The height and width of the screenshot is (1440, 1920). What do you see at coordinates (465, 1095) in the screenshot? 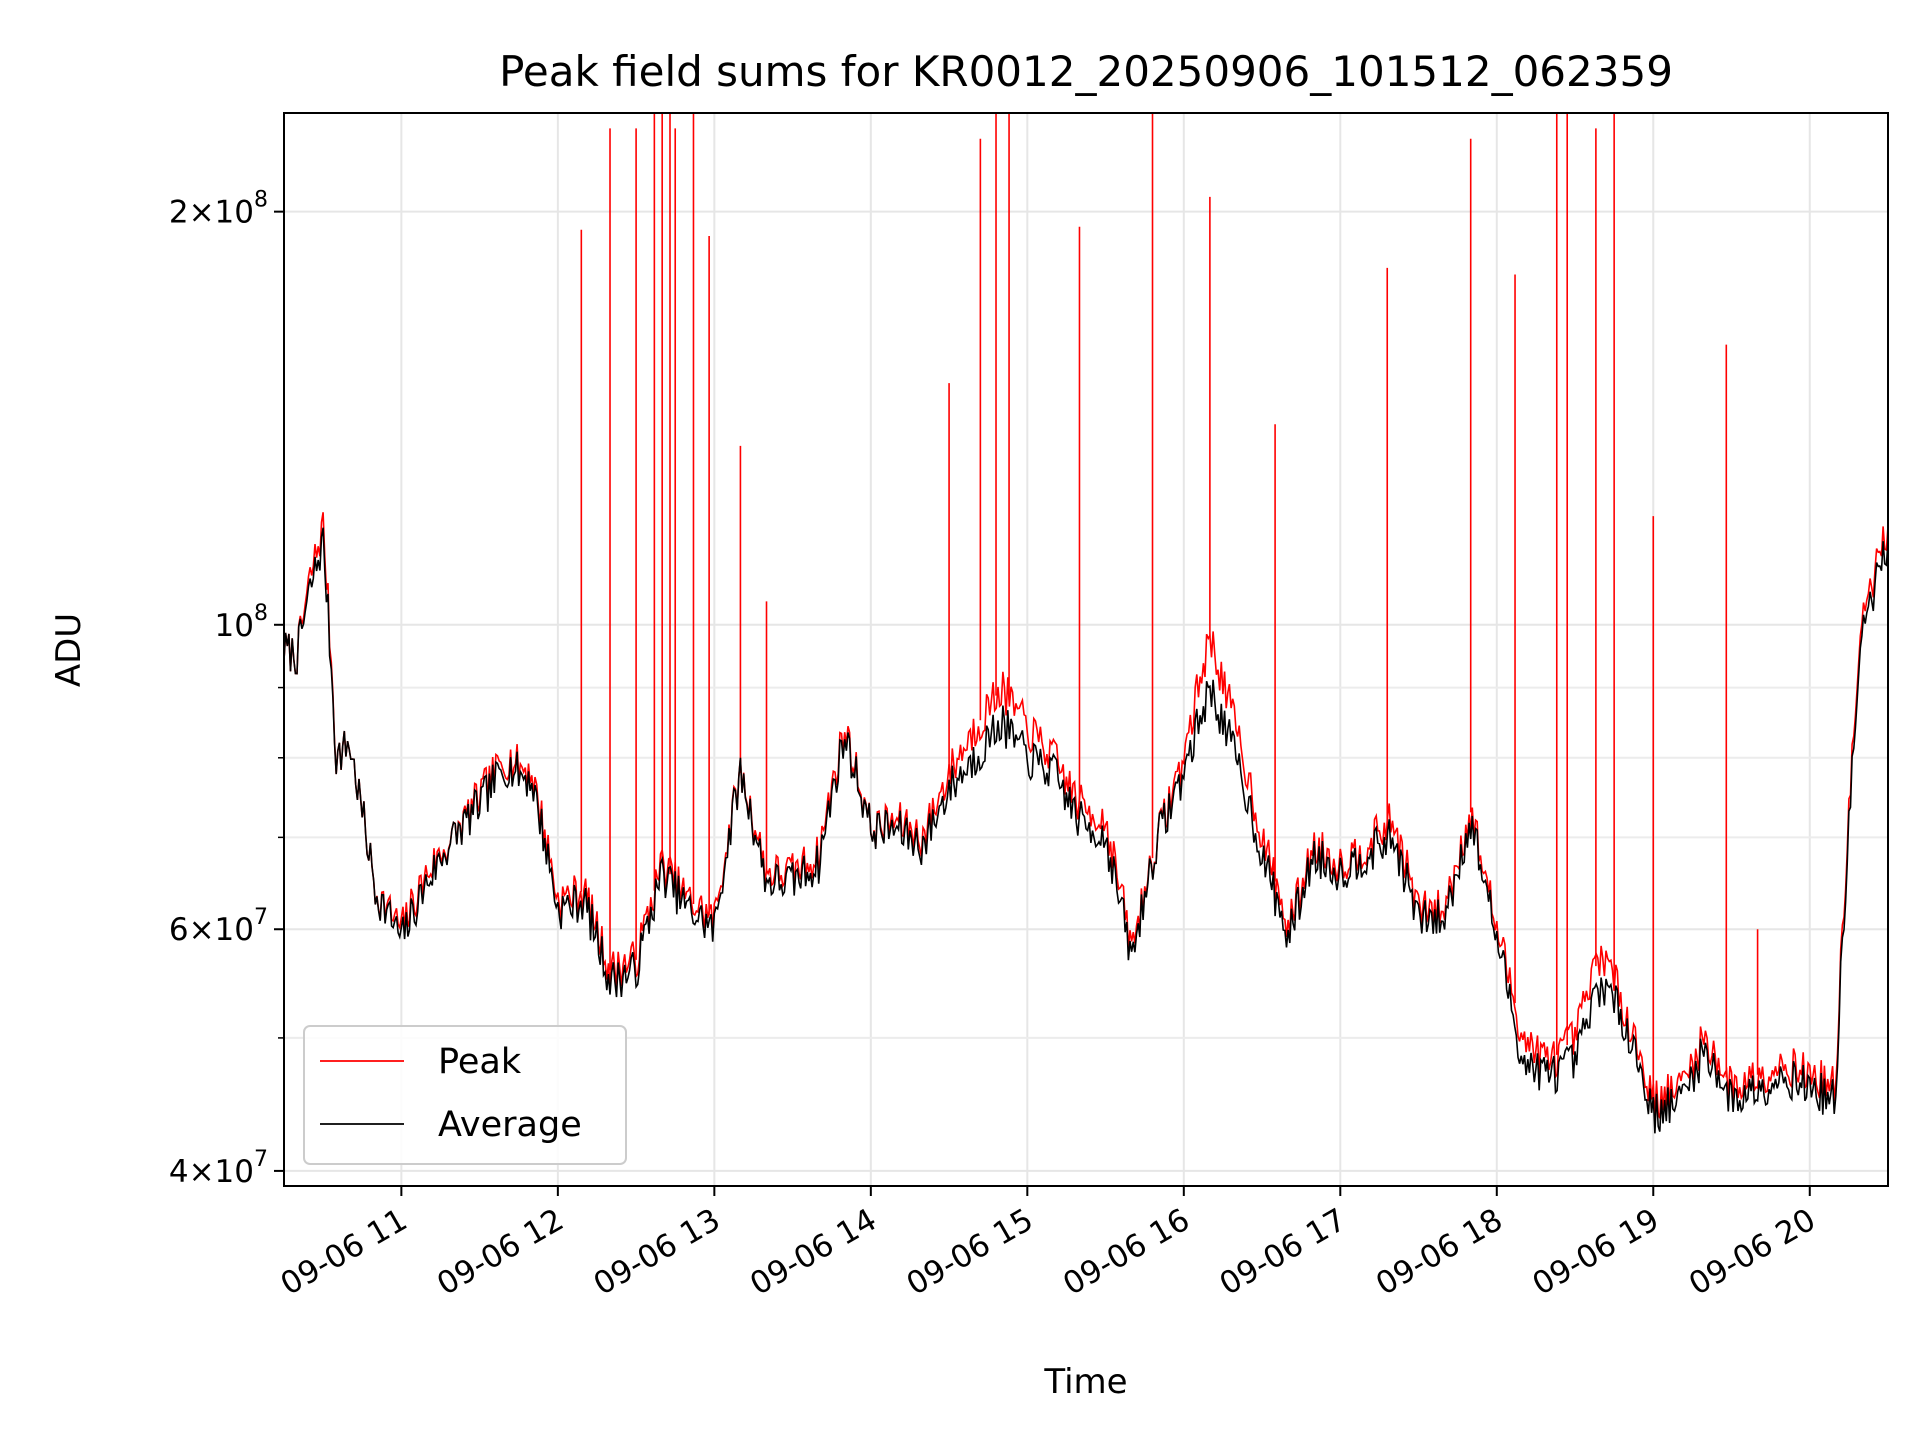
I see `legend: Peak Average` at bounding box center [465, 1095].